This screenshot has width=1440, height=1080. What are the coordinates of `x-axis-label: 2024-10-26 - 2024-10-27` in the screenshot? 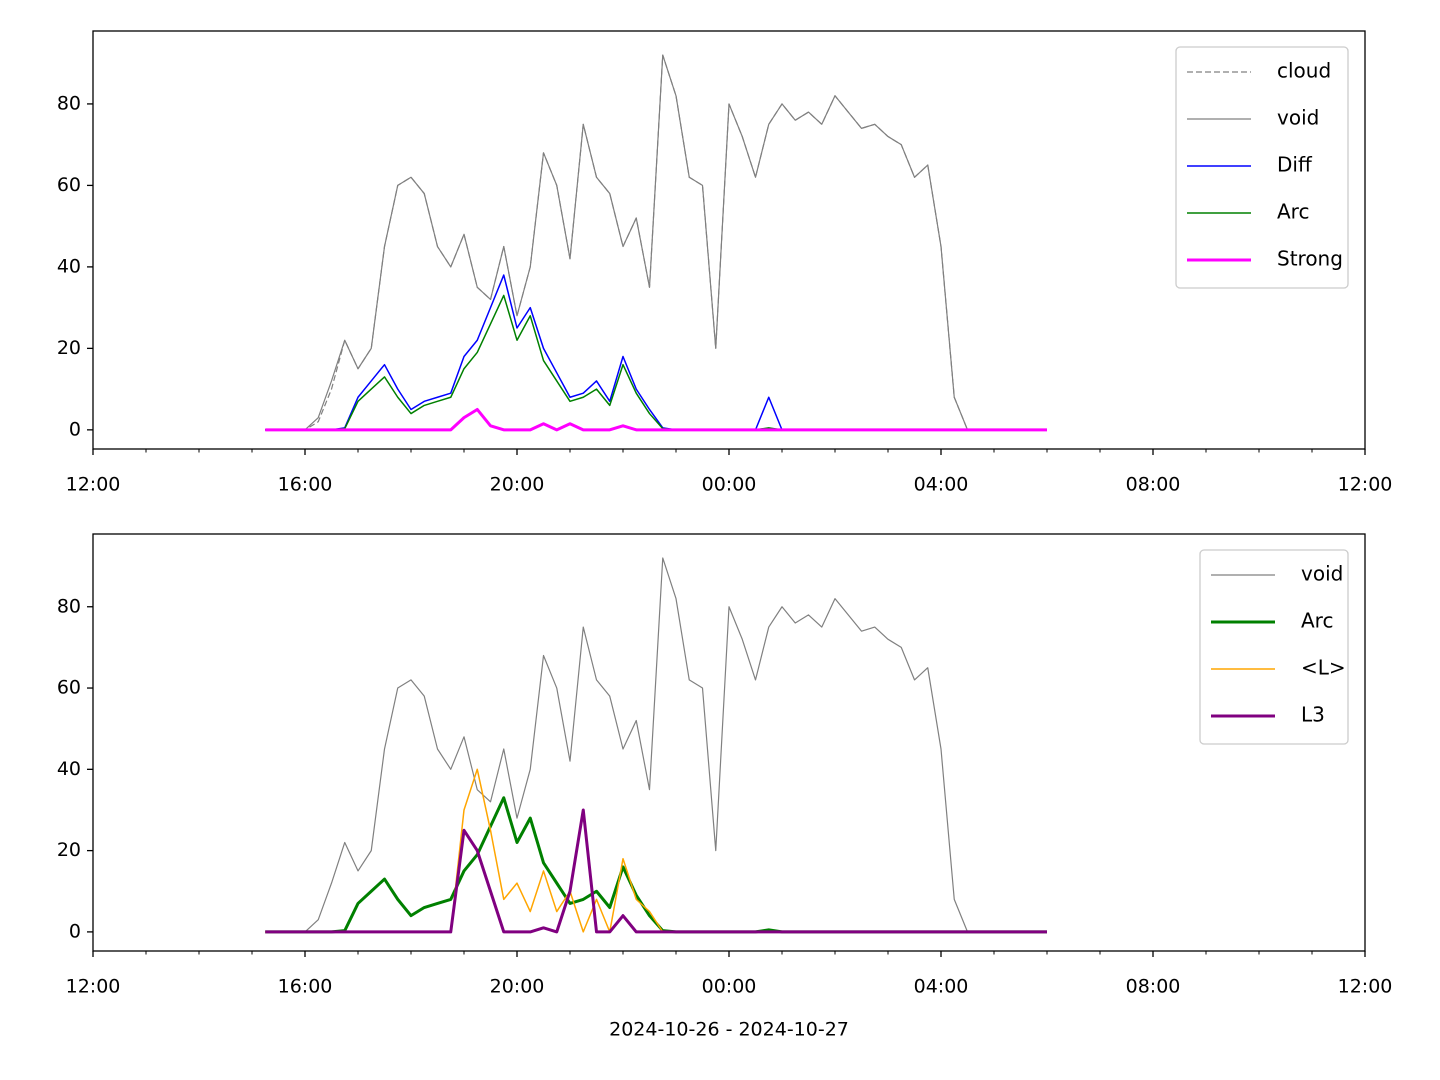 It's located at (729, 1030).